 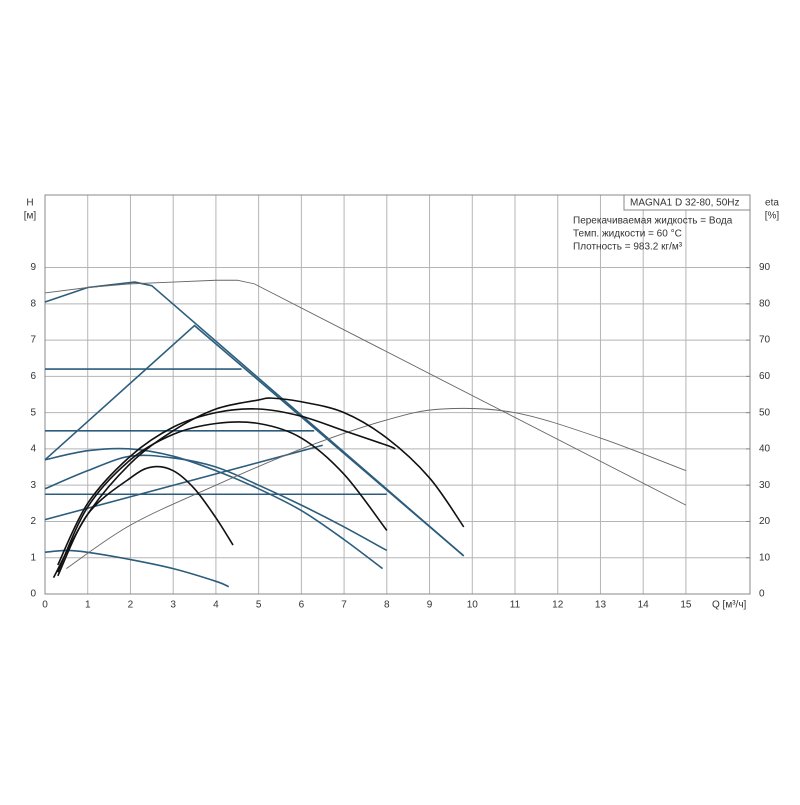 I want to click on y-tick-label: 6, so click(x=33, y=376).